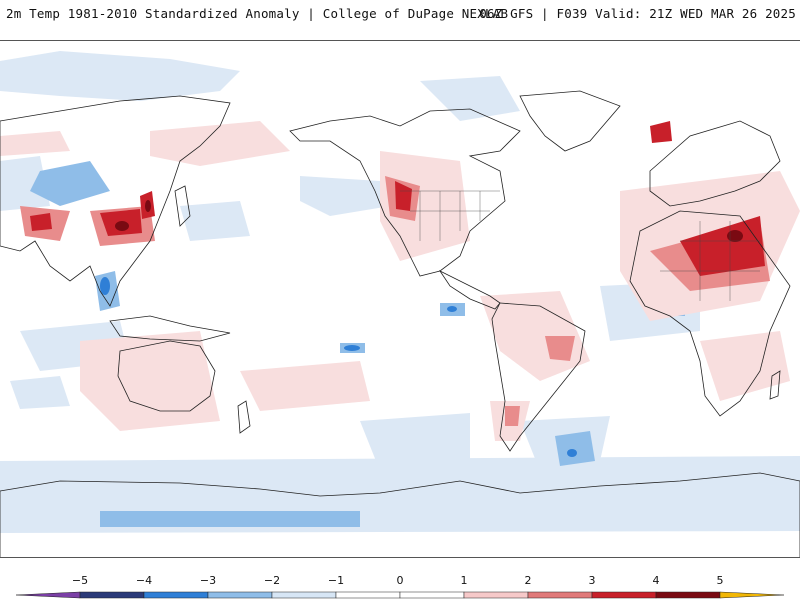  I want to click on legend-tick-label: −1, so click(336, 580).